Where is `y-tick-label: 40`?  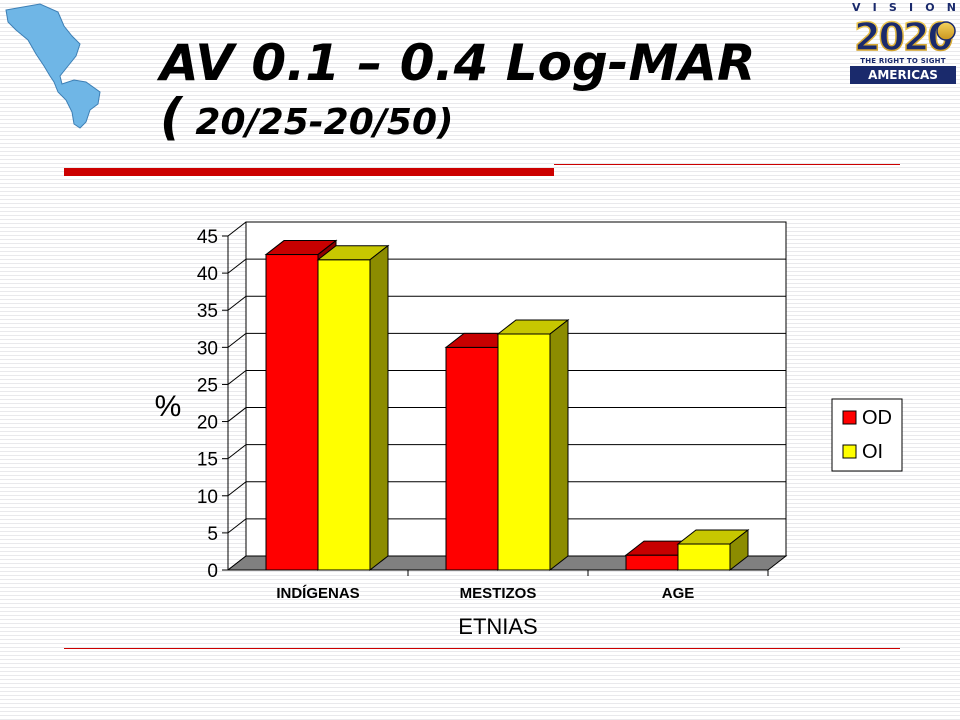 y-tick-label: 40 is located at coordinates (207, 274).